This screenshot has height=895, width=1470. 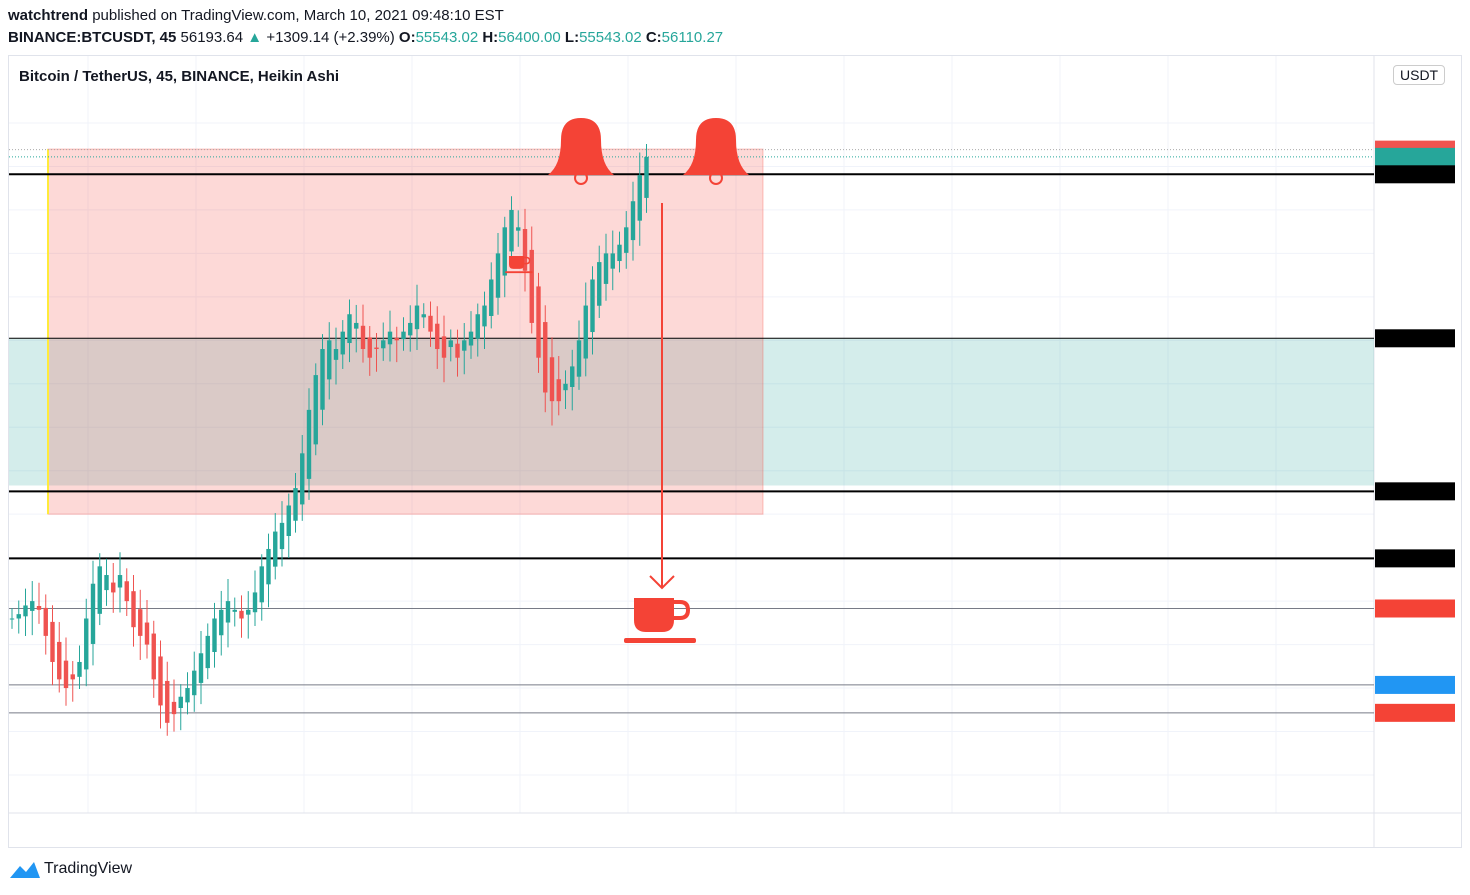 I want to click on last-price: 56193.64, so click(x=212, y=37).